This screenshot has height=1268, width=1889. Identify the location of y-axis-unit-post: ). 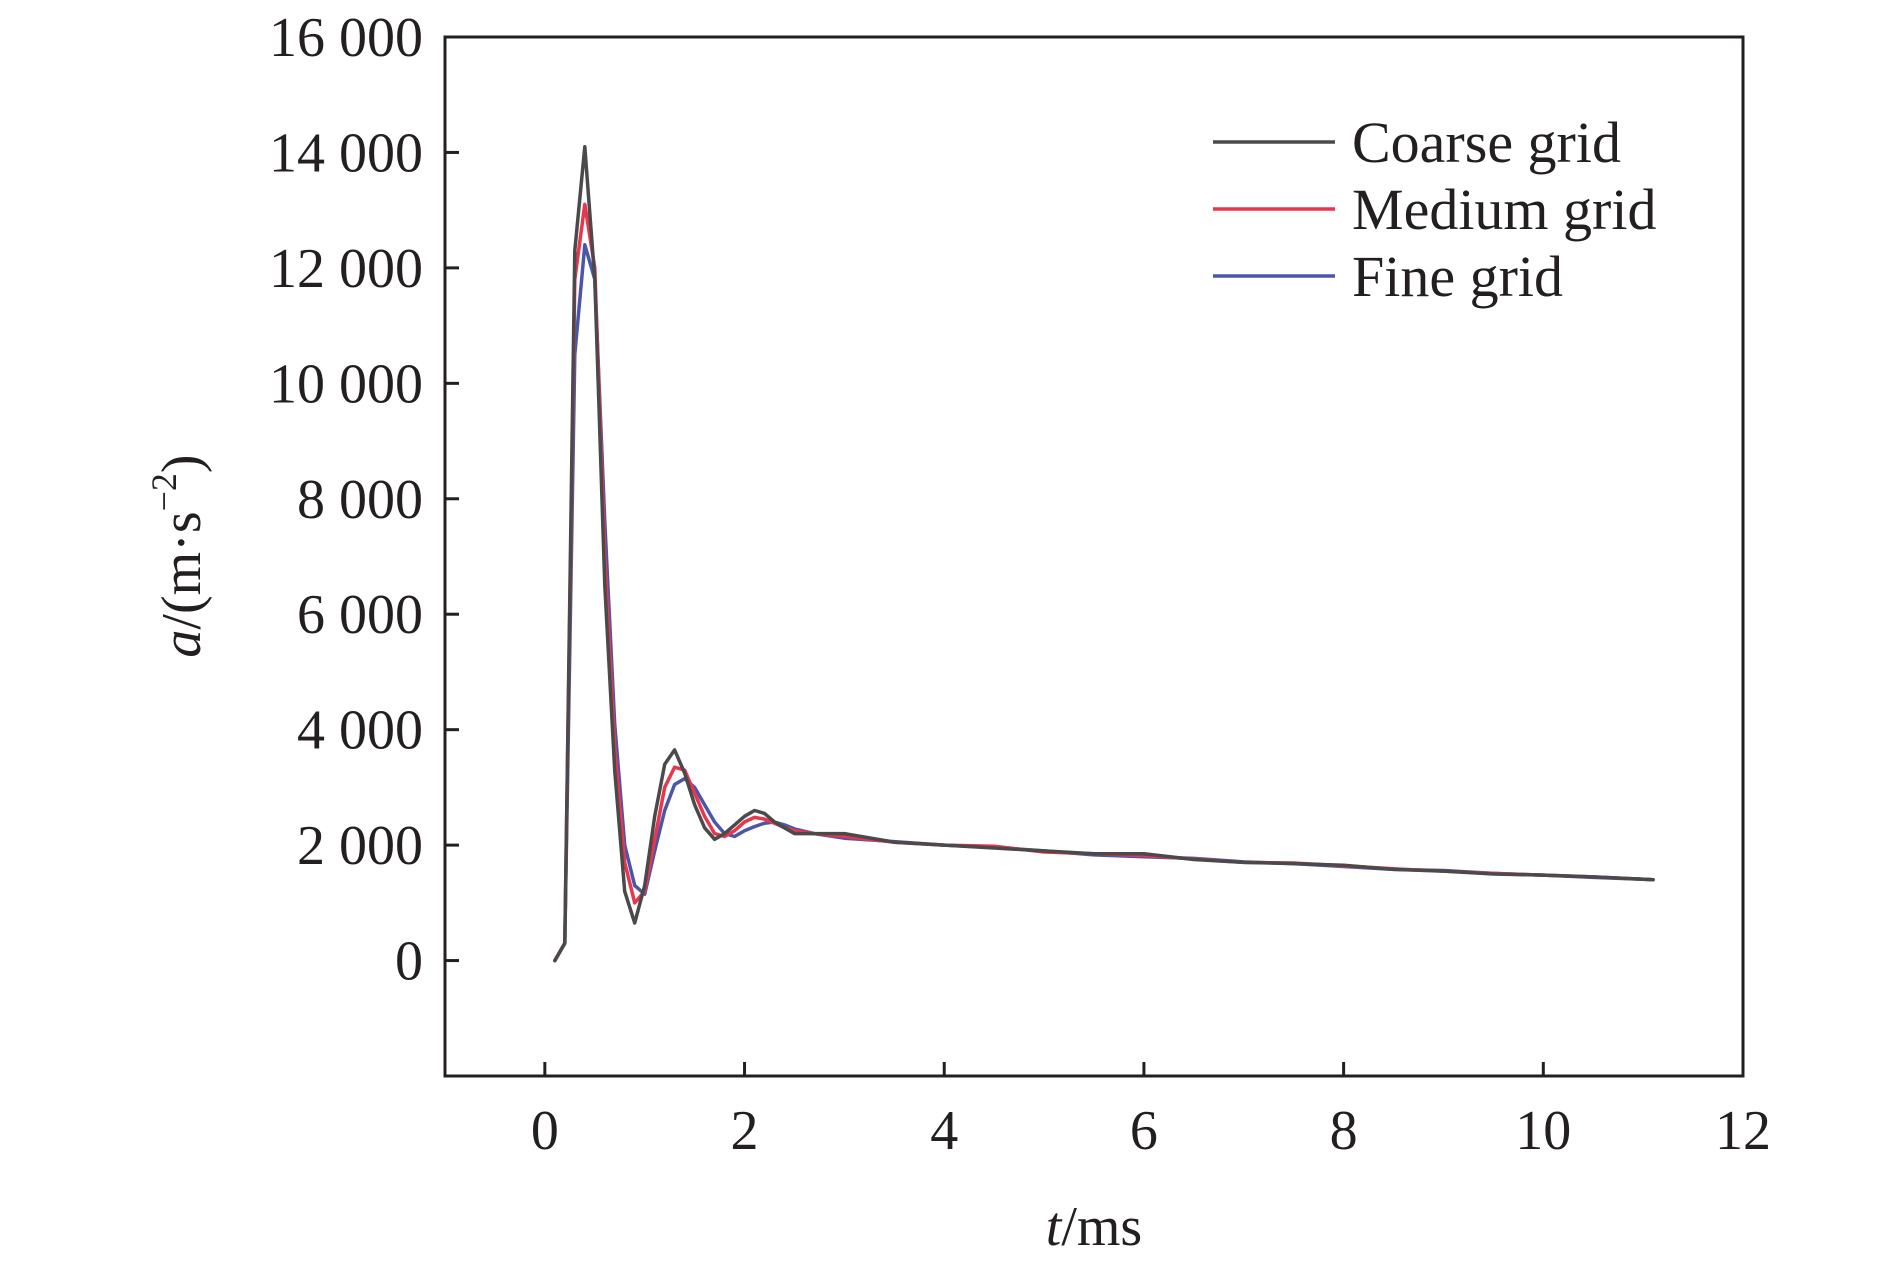
(182, 463).